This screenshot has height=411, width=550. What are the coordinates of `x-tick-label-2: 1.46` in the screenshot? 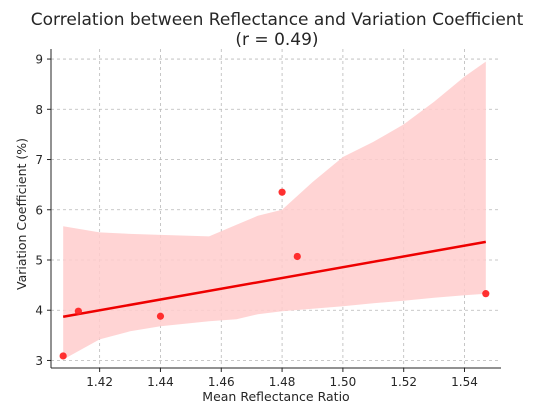 It's located at (221, 382).